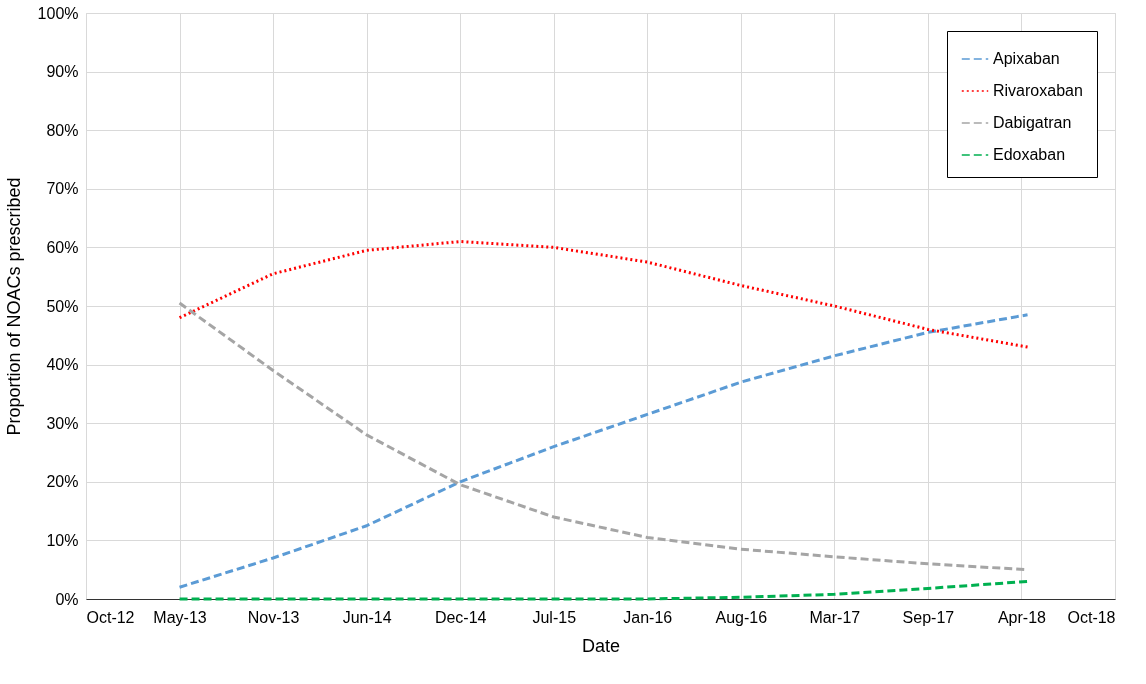 The height and width of the screenshot is (684, 1146). I want to click on x-tick-label: Mar-17, so click(835, 617).